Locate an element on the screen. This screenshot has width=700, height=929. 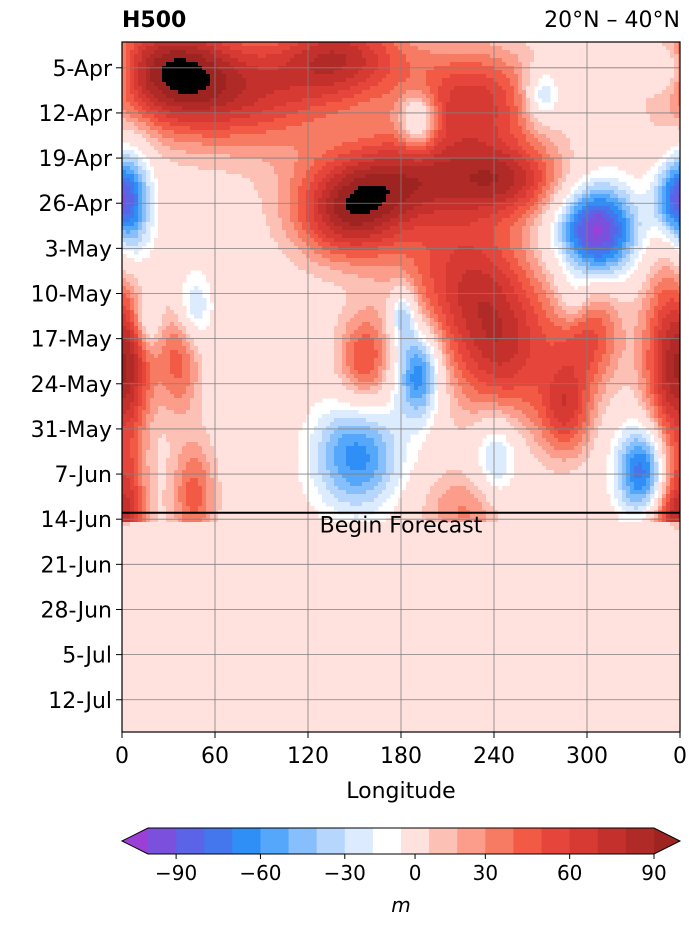
y-tick-label: 21-Jun is located at coordinates (76, 565).